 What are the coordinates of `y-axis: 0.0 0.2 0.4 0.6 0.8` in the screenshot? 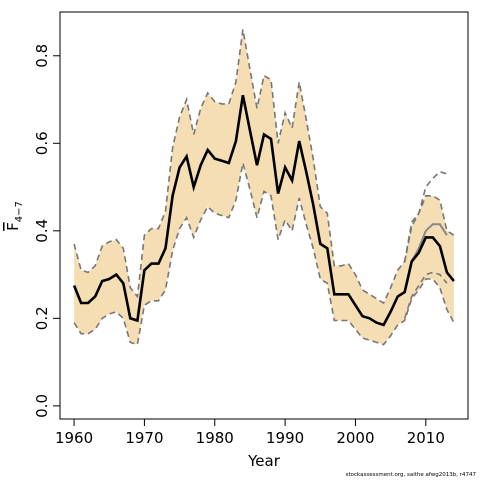 It's located at (46, 231).